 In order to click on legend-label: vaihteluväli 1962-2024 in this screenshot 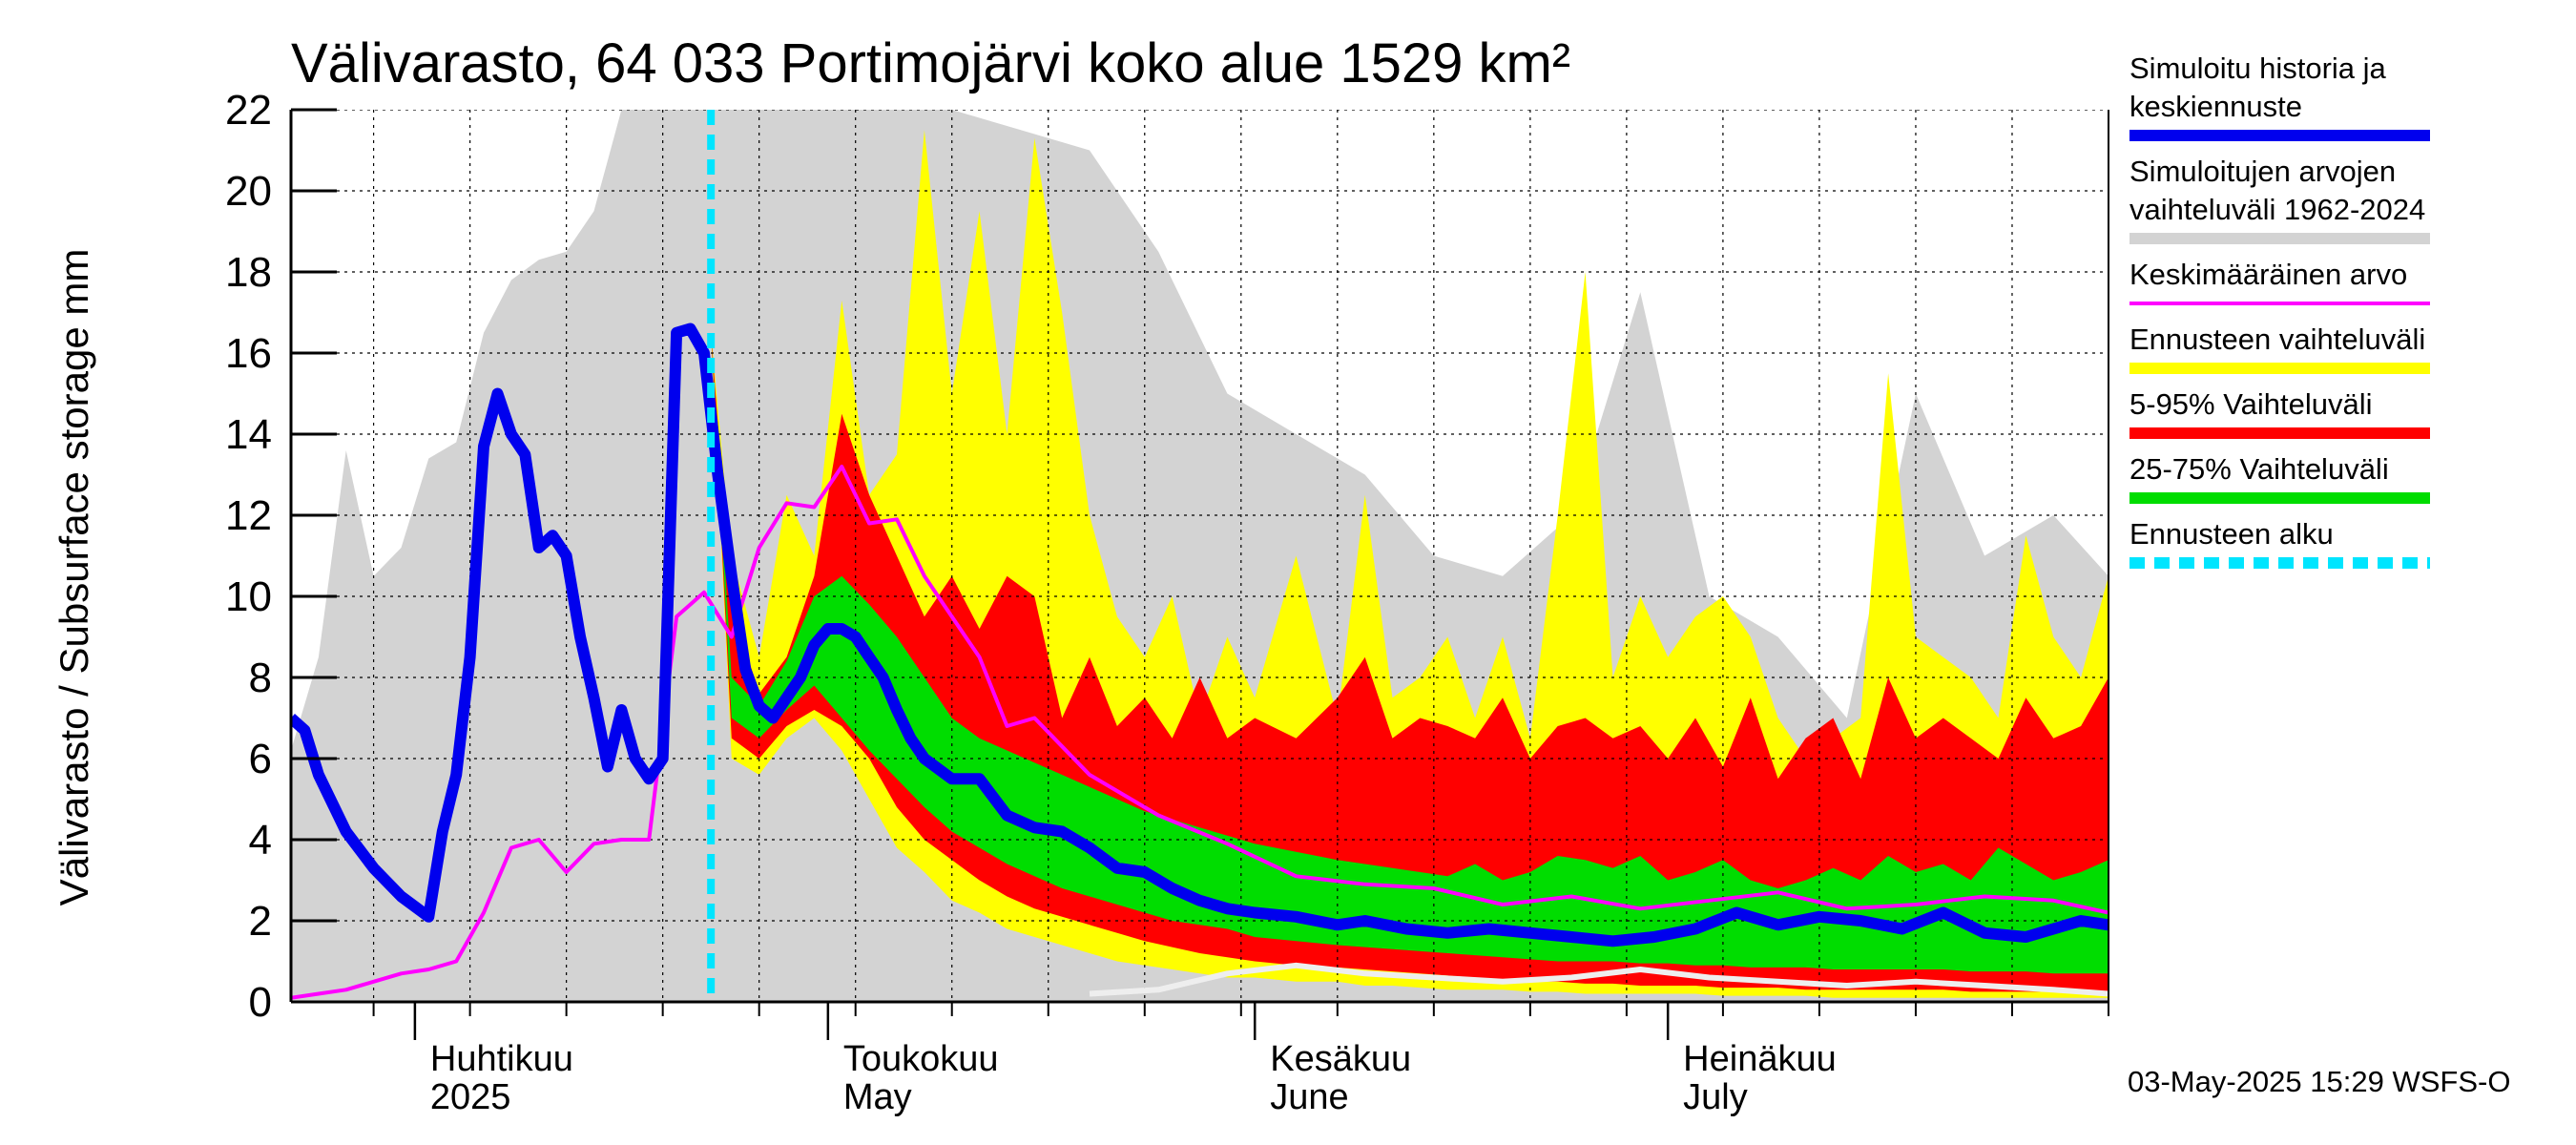, I will do `click(2277, 210)`.